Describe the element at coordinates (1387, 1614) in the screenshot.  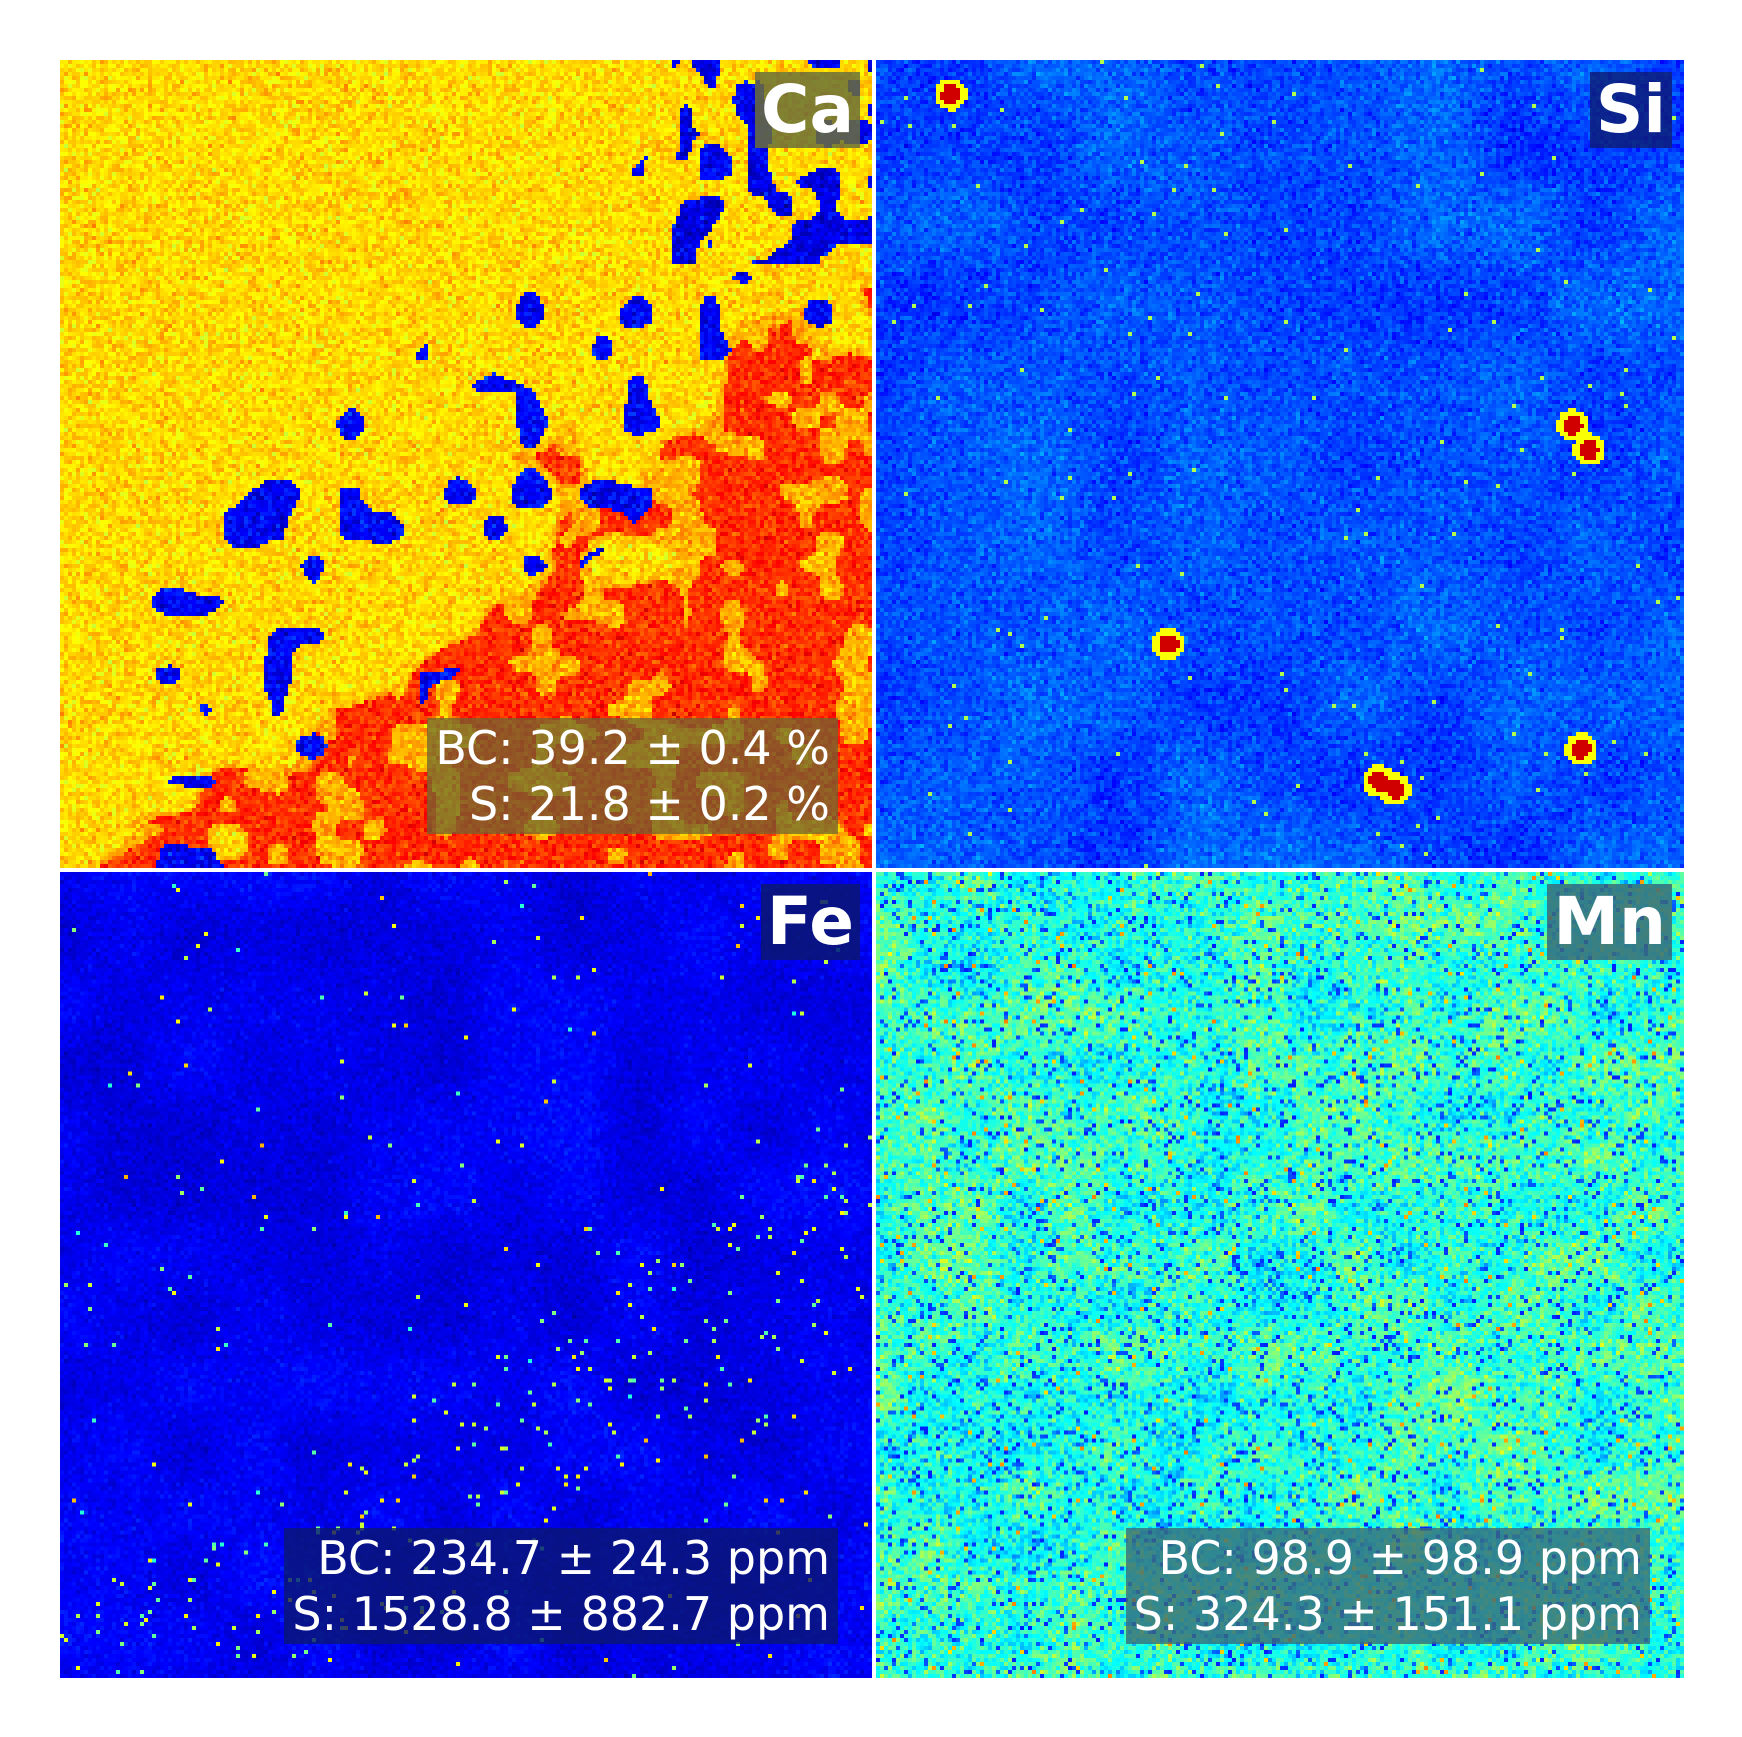
I see `mn-s-value: S: 324.3 ± 151.1 ppm` at that location.